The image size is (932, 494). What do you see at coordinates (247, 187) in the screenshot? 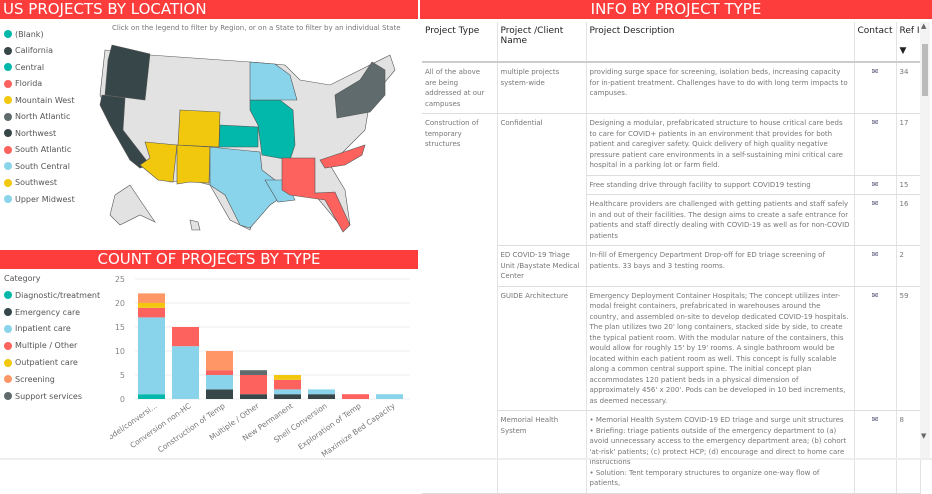
I see `region-south-central` at bounding box center [247, 187].